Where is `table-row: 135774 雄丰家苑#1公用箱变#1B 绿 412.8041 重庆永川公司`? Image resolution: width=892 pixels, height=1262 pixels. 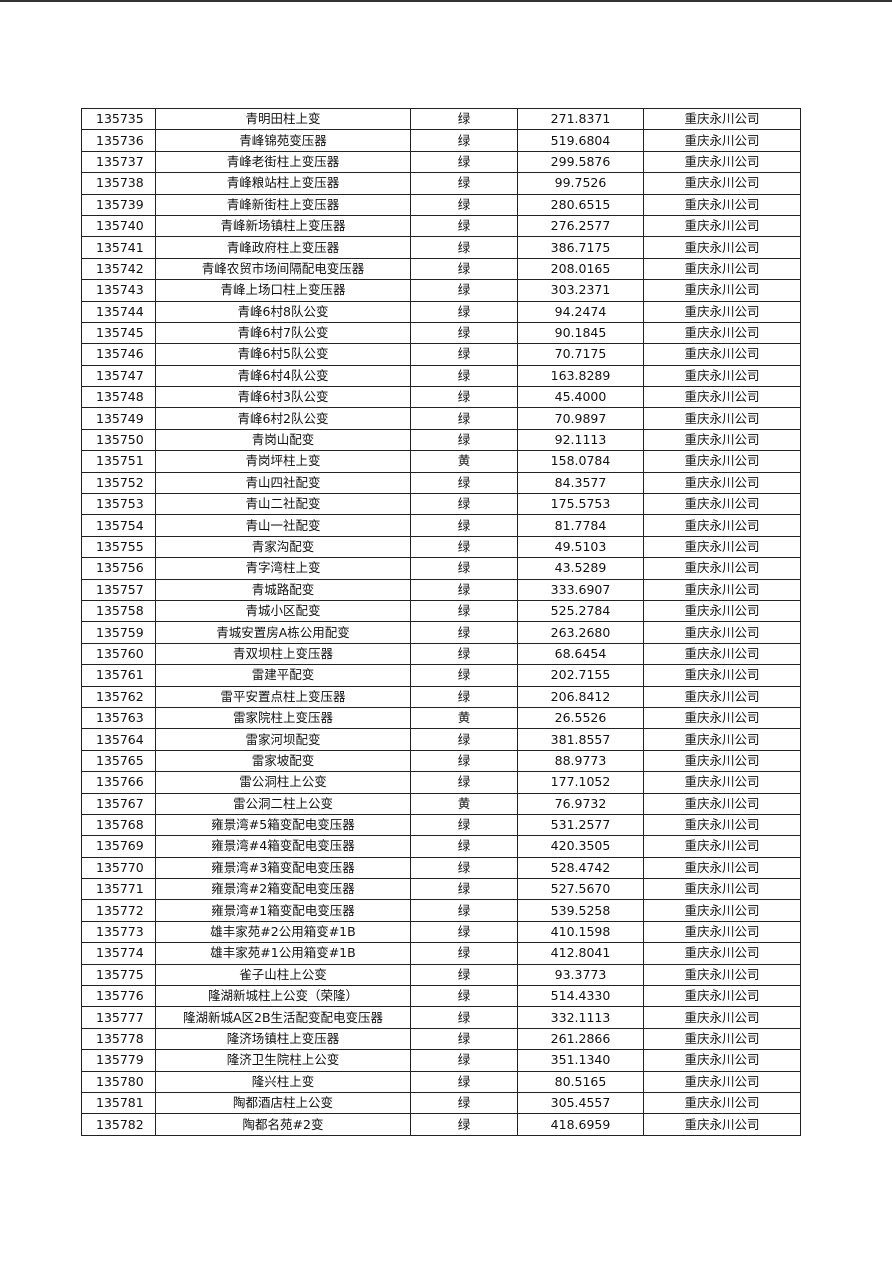
table-row: 135774 雄丰家苑#1公用箱变#1B 绿 412.8041 重庆永川公司 is located at coordinates (441, 953).